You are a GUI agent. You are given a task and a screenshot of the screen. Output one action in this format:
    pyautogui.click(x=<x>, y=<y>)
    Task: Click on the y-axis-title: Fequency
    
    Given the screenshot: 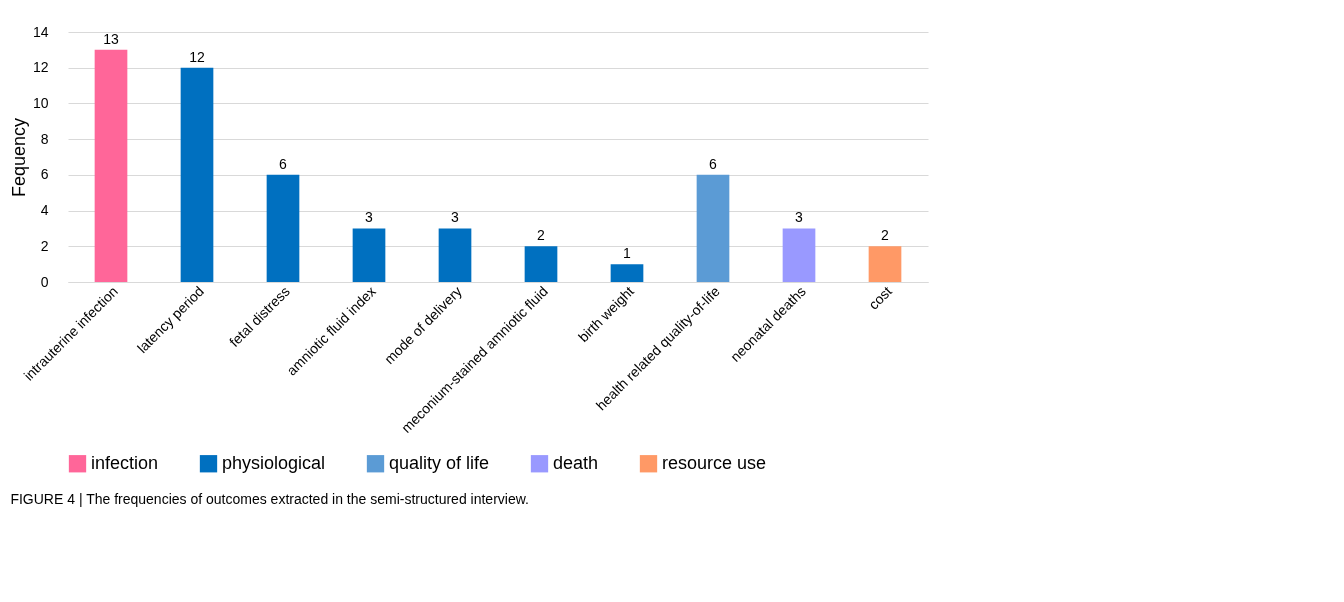 What is the action you would take?
    pyautogui.click(x=18, y=157)
    